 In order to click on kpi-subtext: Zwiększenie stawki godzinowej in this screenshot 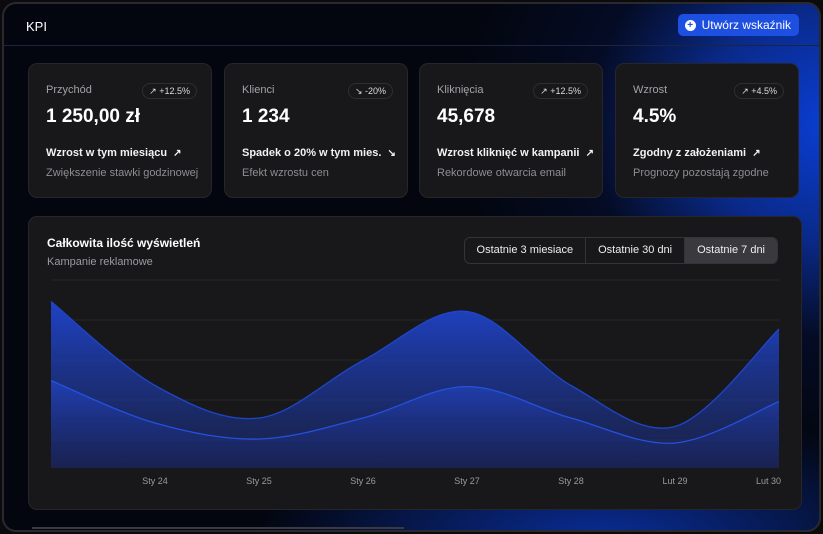, I will do `click(122, 173)`.